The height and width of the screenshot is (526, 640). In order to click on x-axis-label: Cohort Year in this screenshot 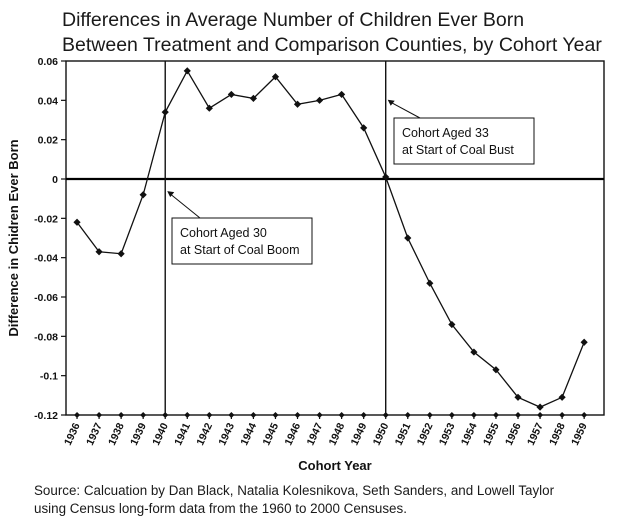, I will do `click(334, 465)`.